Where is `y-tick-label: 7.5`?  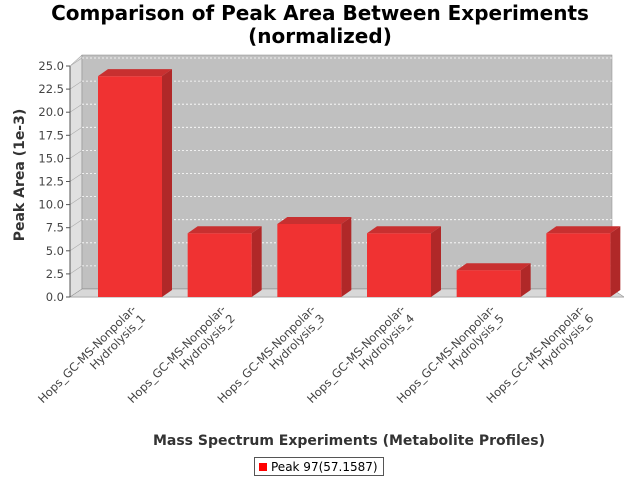
y-tick-label: 7.5 is located at coordinates (55, 228).